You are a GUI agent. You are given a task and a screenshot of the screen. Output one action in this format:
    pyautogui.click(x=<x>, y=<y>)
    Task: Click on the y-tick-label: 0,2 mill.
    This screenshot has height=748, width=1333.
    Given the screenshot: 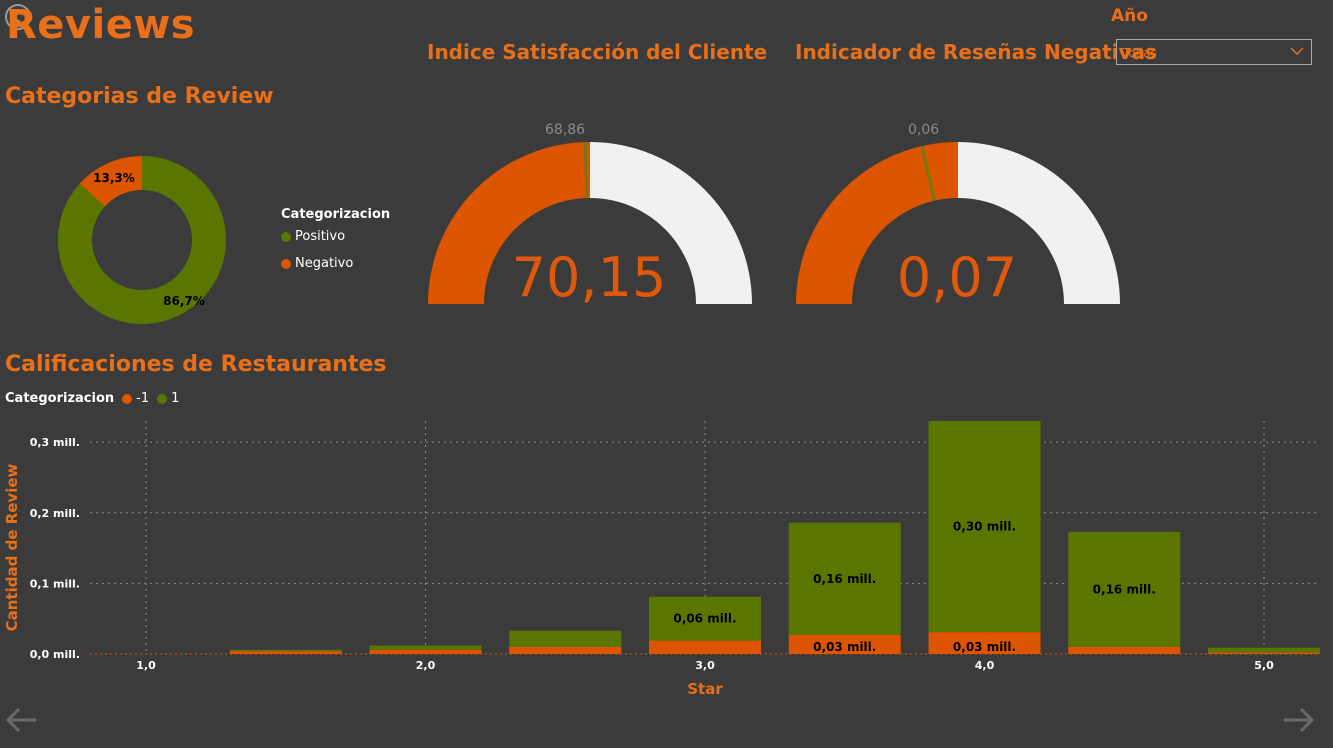 What is the action you would take?
    pyautogui.click(x=55, y=513)
    